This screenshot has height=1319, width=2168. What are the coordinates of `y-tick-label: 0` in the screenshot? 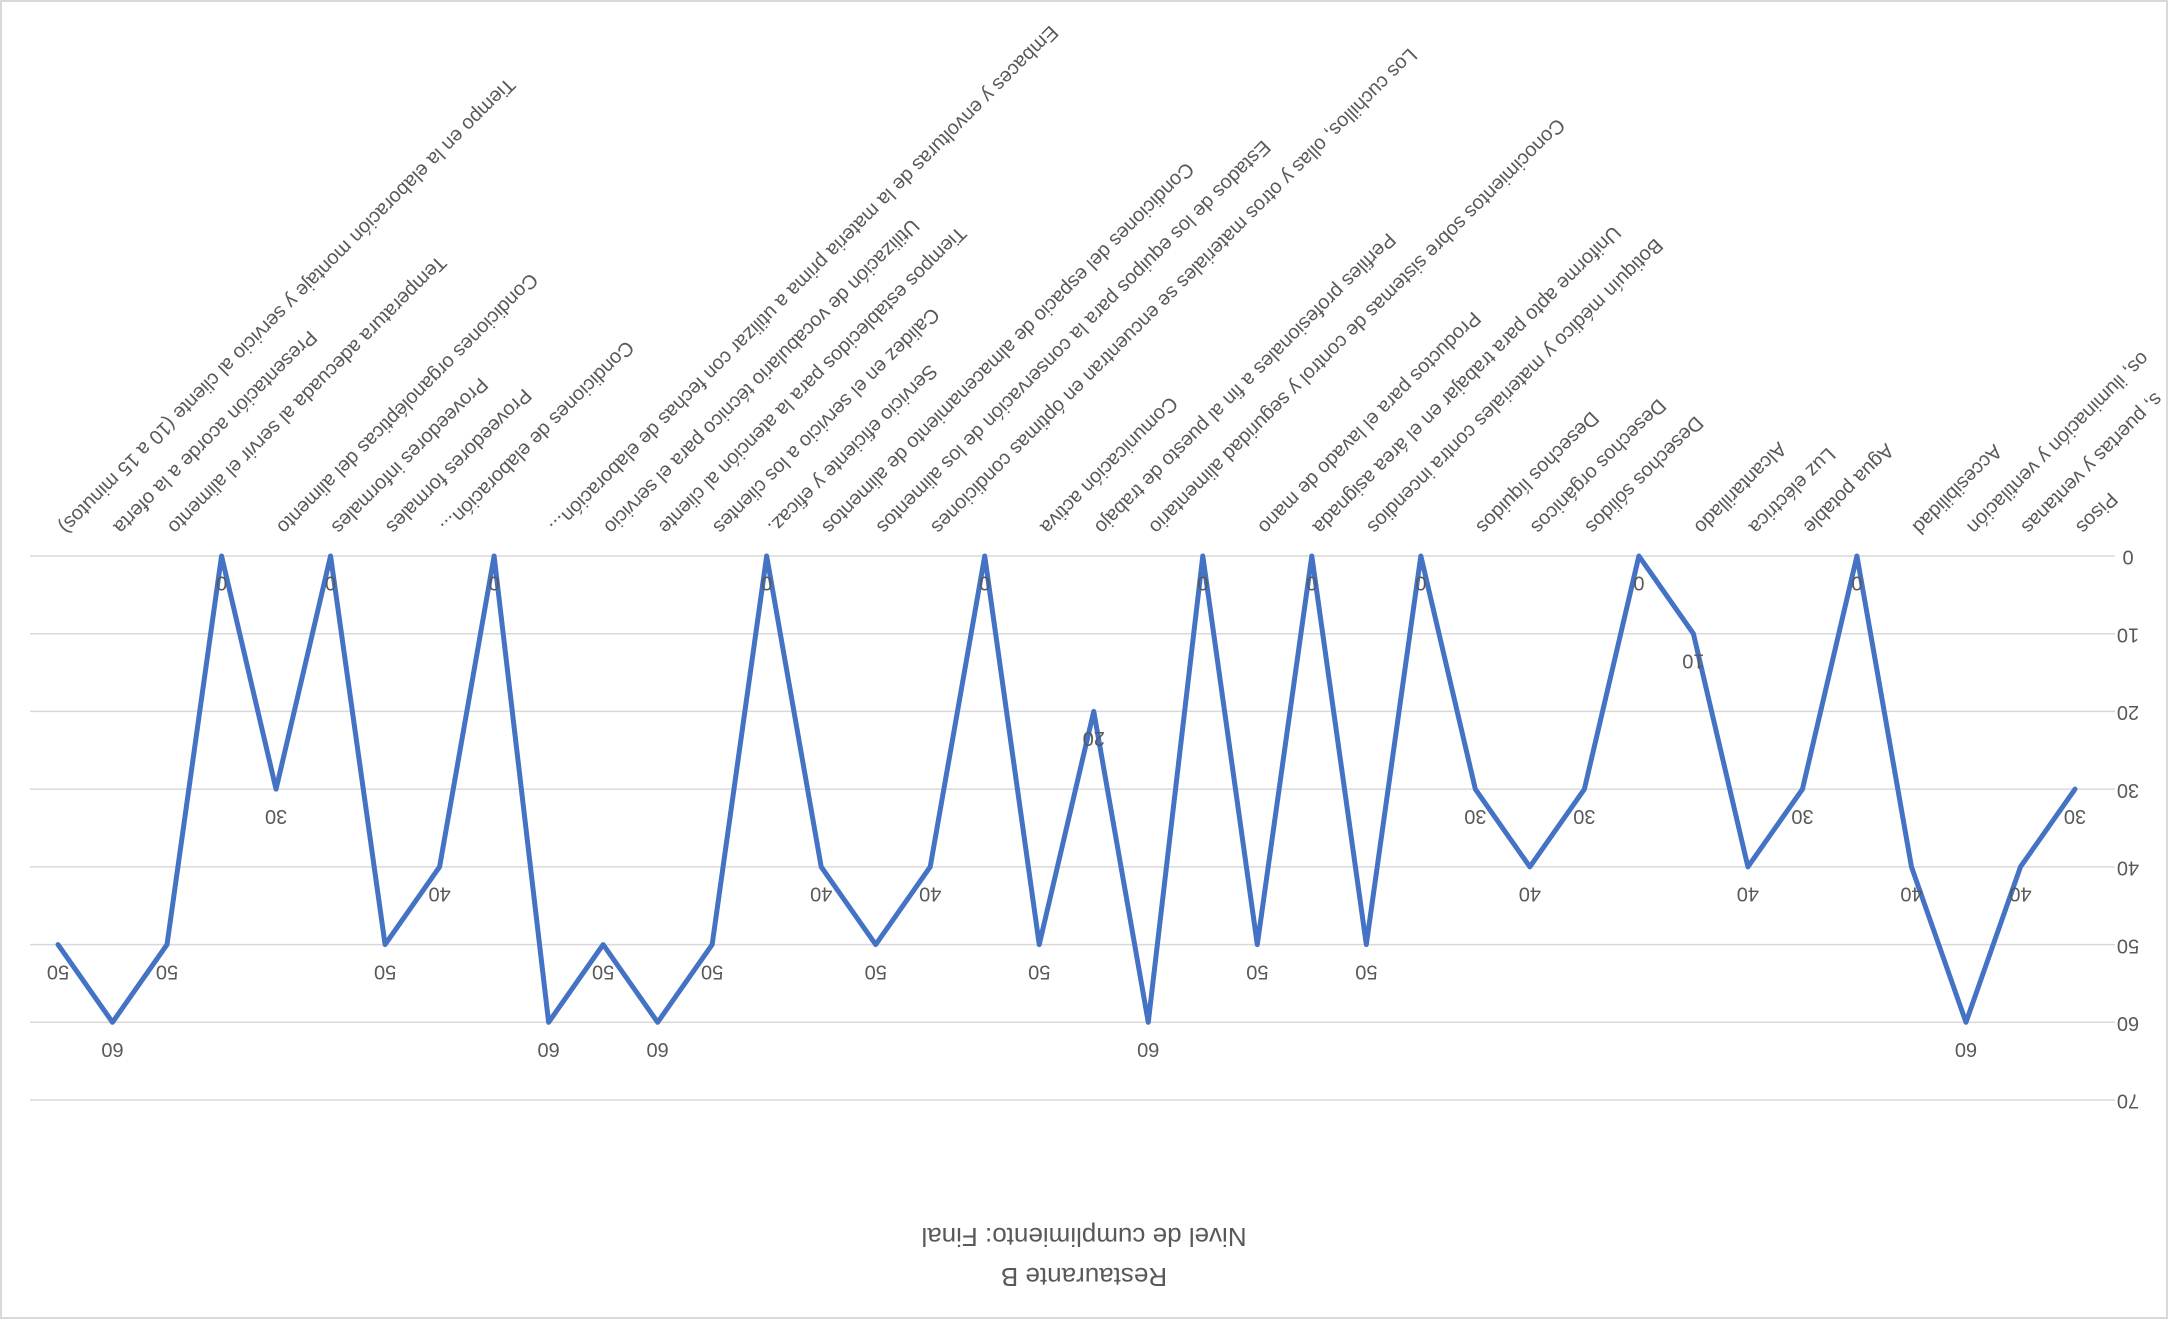 It's located at (2127, 557).